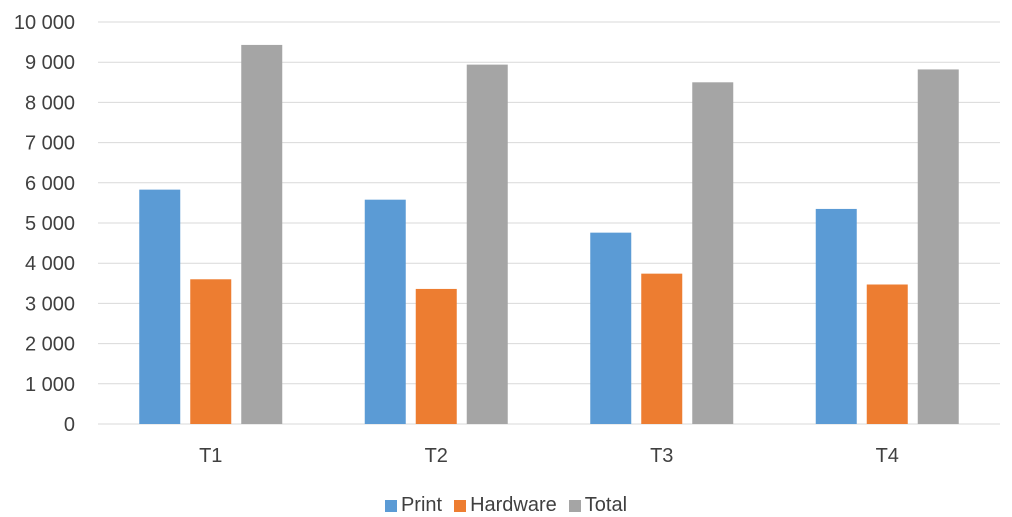 Image resolution: width=1012 pixels, height=517 pixels. Describe the element at coordinates (549, 456) in the screenshot. I see `x-axis-ticks: T1 T2 T3 T4` at that location.